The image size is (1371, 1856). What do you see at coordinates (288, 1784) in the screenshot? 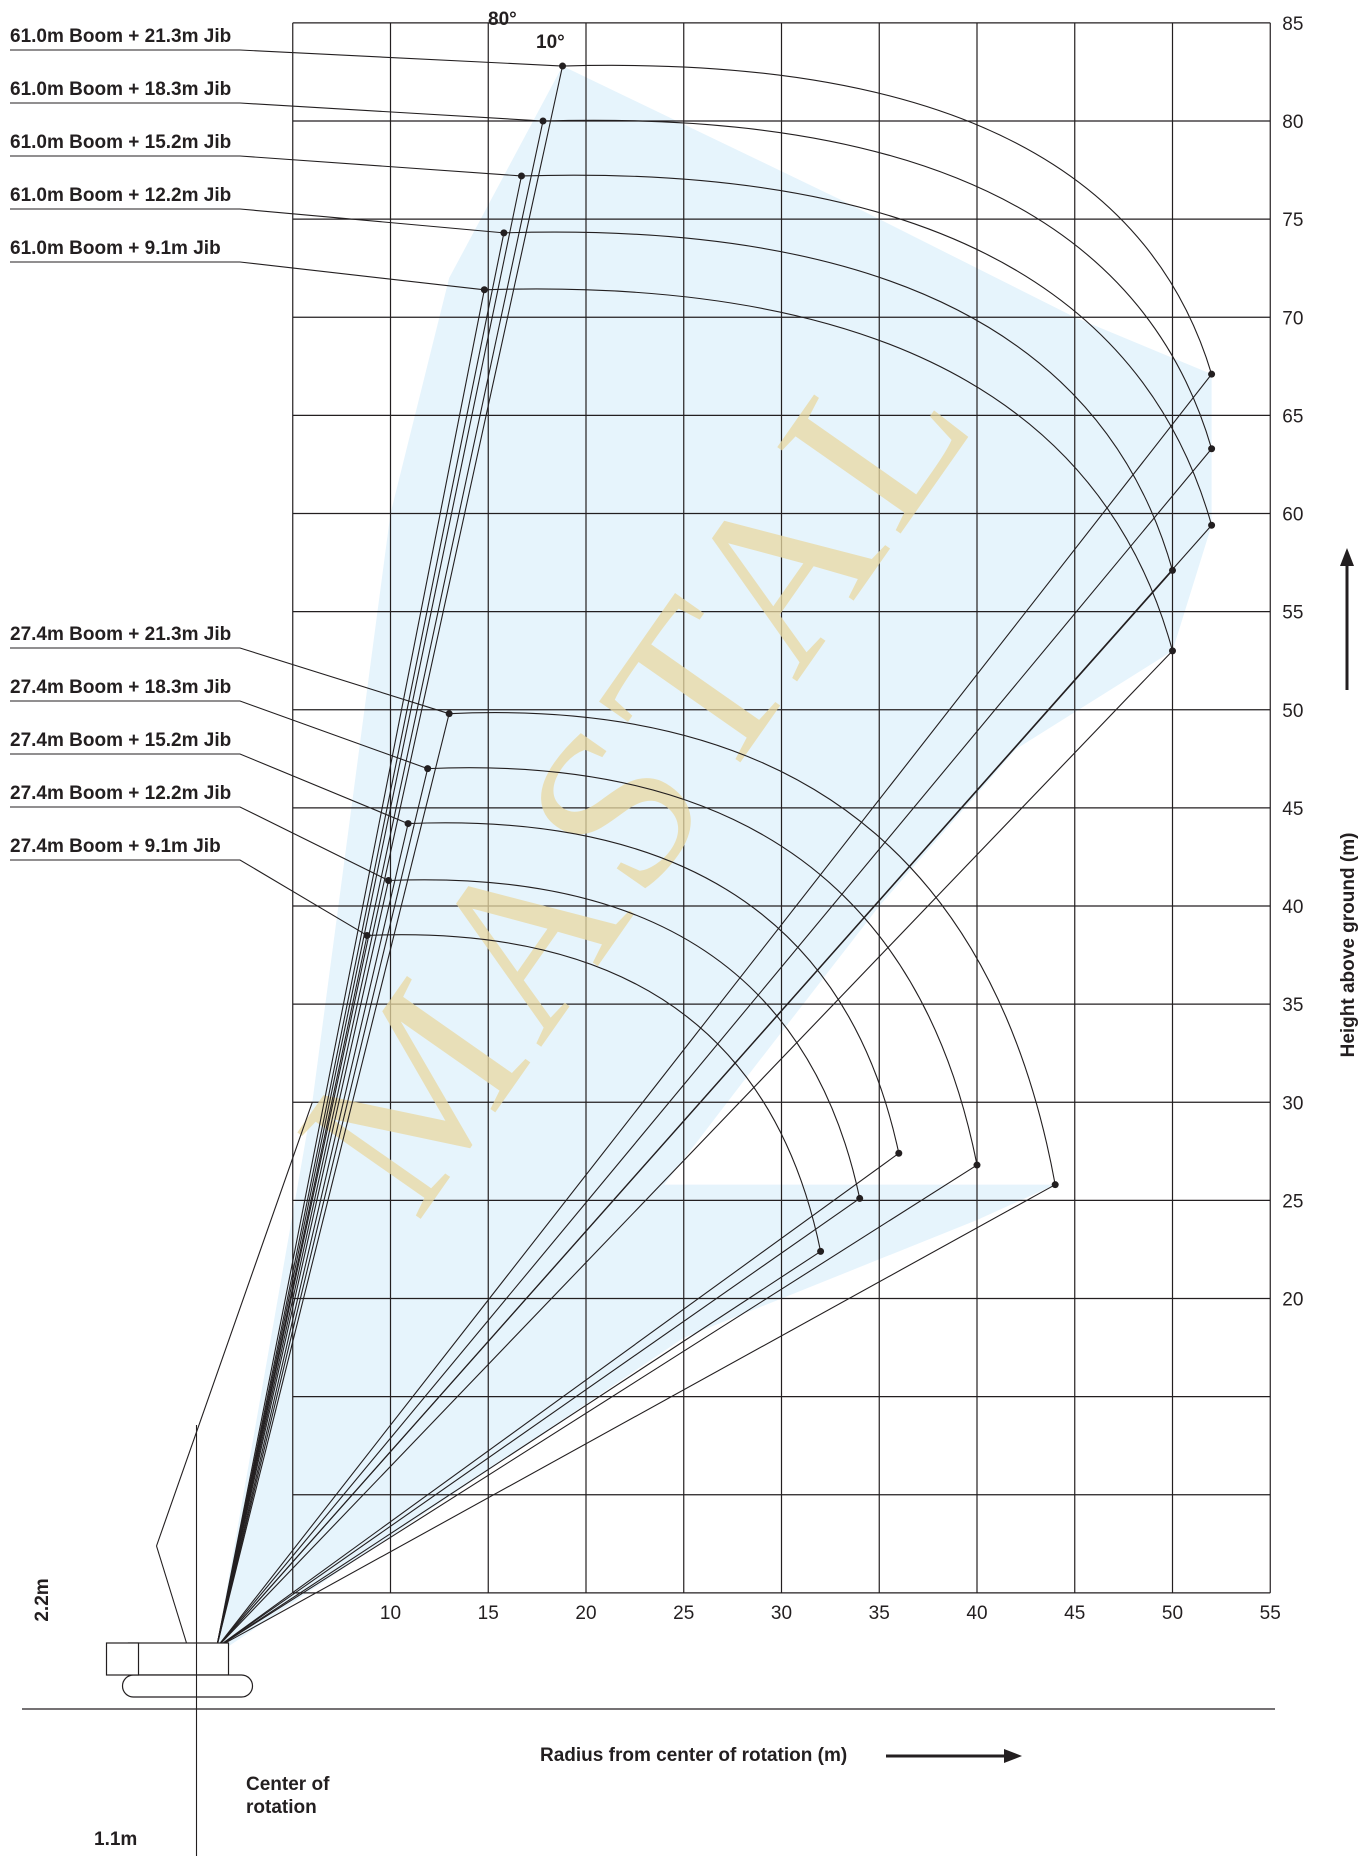
I see `center-of-rotation-label: Center of` at bounding box center [288, 1784].